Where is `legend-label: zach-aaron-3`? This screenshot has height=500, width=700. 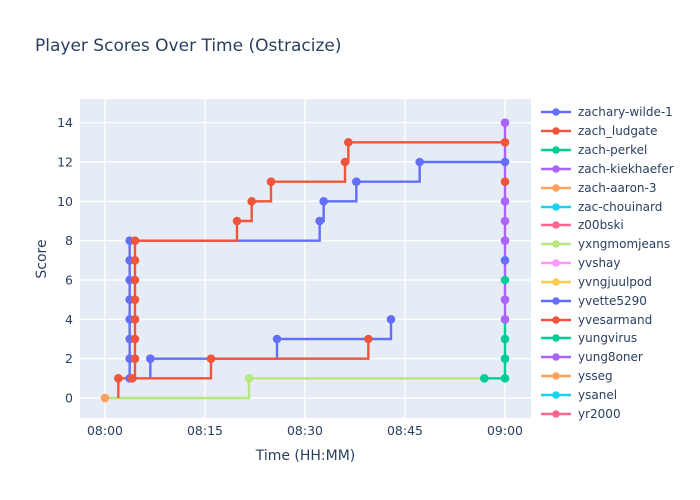
legend-label: zach-aaron-3 is located at coordinates (617, 187).